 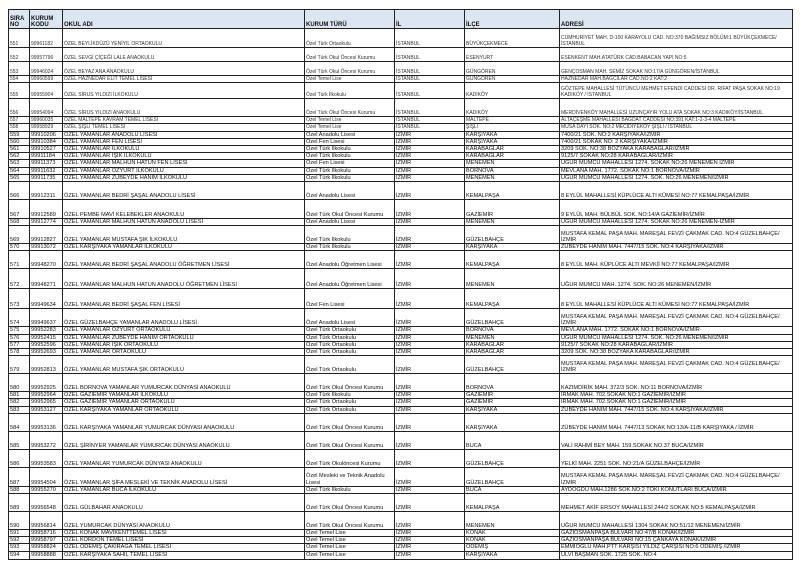 I want to click on cell-okul-adi: ÖZEL KARŞIYAKA YAMANLAR İLKOKULU, so click(x=183, y=247).